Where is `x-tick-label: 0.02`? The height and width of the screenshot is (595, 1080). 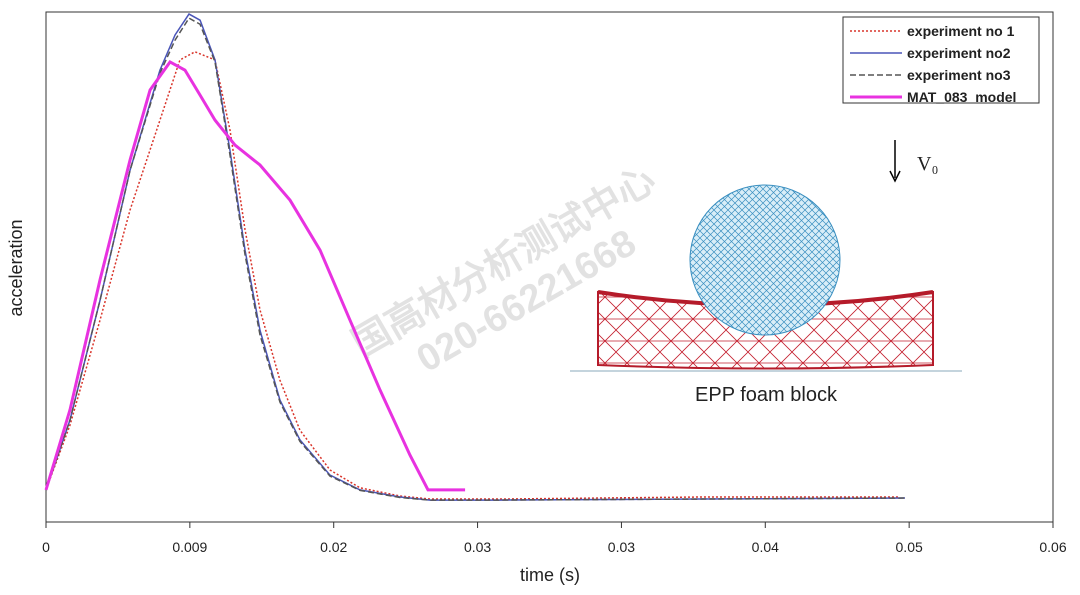
x-tick-label: 0.02 is located at coordinates (333, 547).